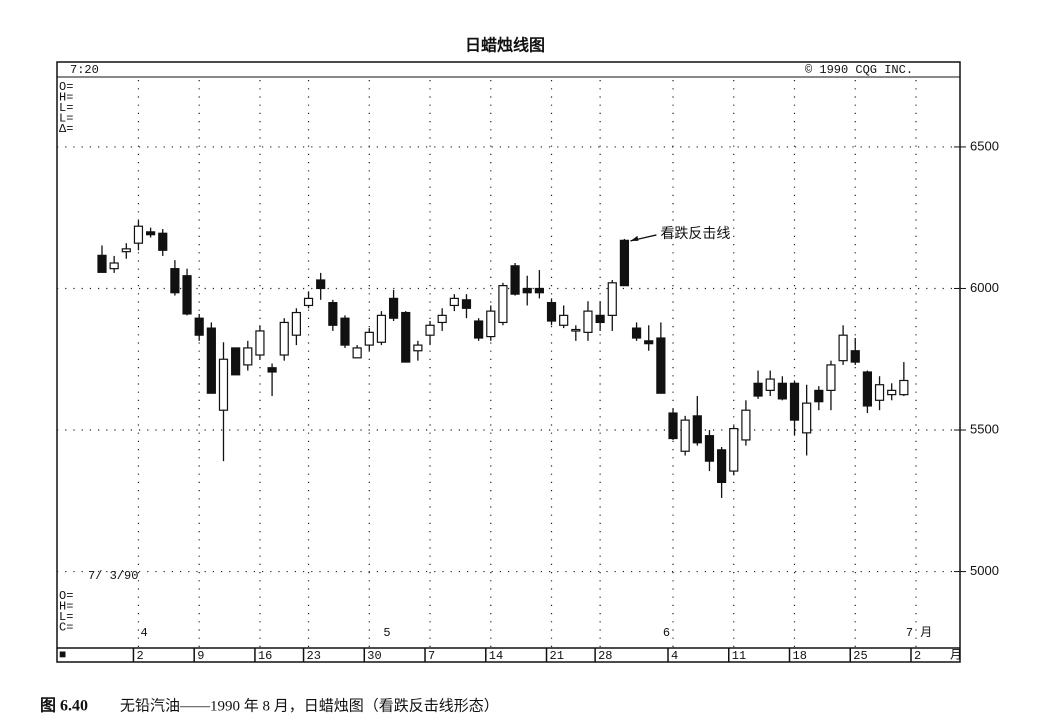 Image resolution: width=1050 pixels, height=727 pixels. Describe the element at coordinates (605, 656) in the screenshot. I see `x-tick-label: 28` at that location.